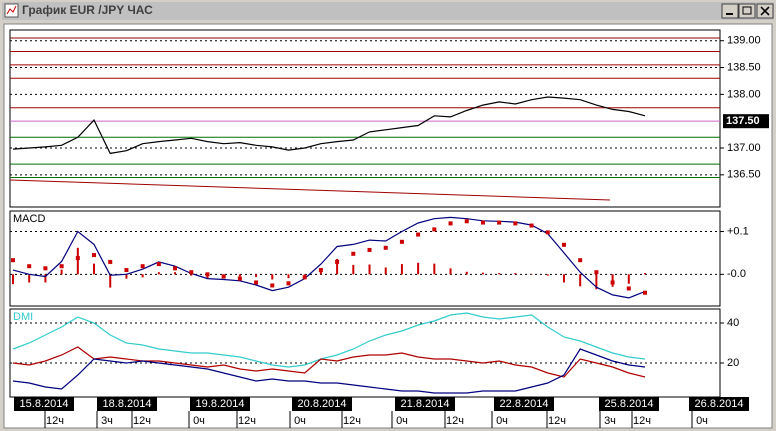 The width and height of the screenshot is (776, 431). I want to click on panel-title: DMI, so click(23, 317).